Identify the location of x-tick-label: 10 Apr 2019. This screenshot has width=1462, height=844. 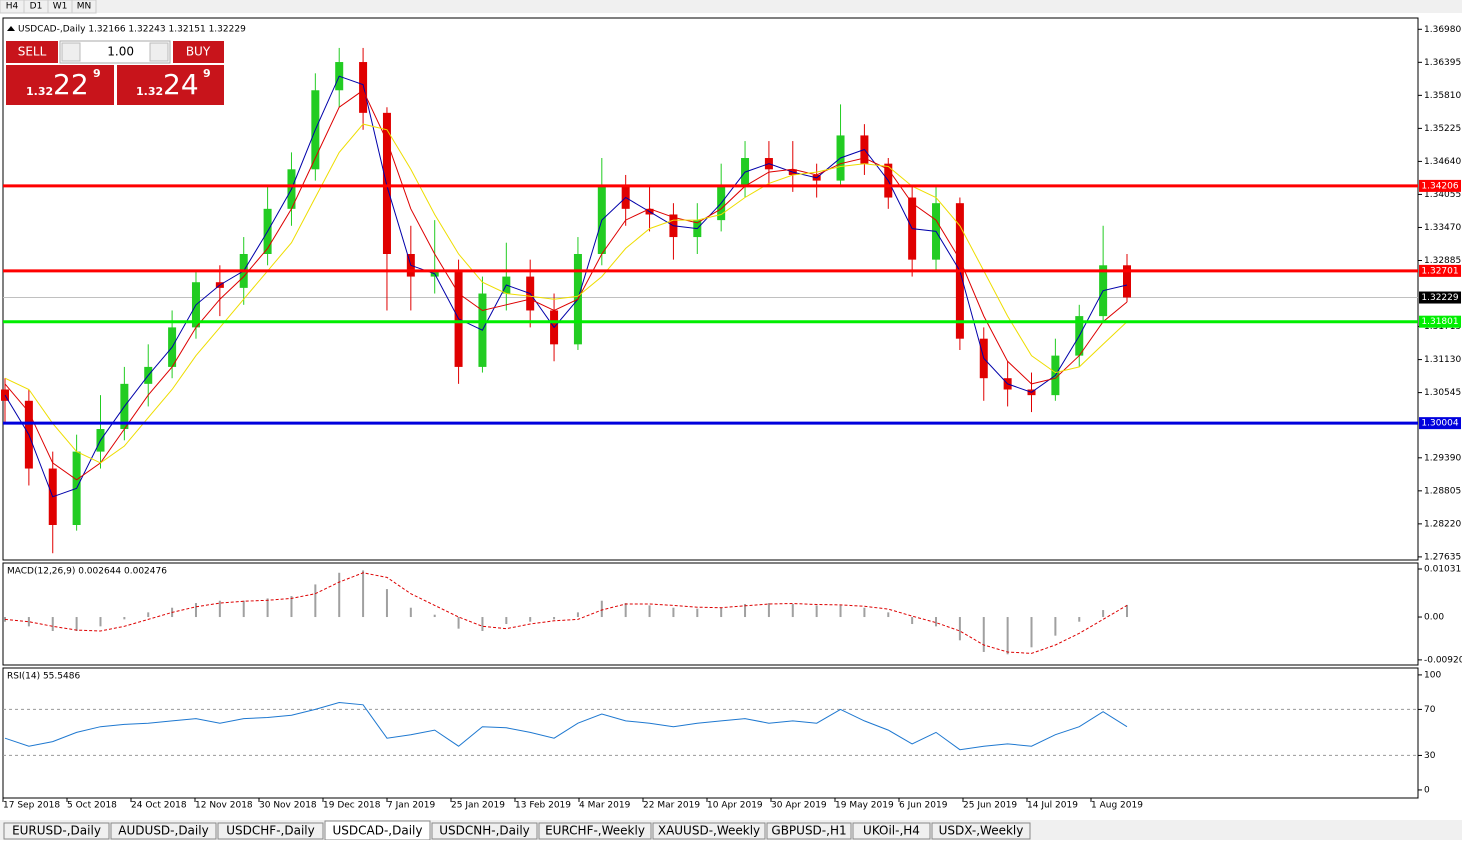
(735, 806).